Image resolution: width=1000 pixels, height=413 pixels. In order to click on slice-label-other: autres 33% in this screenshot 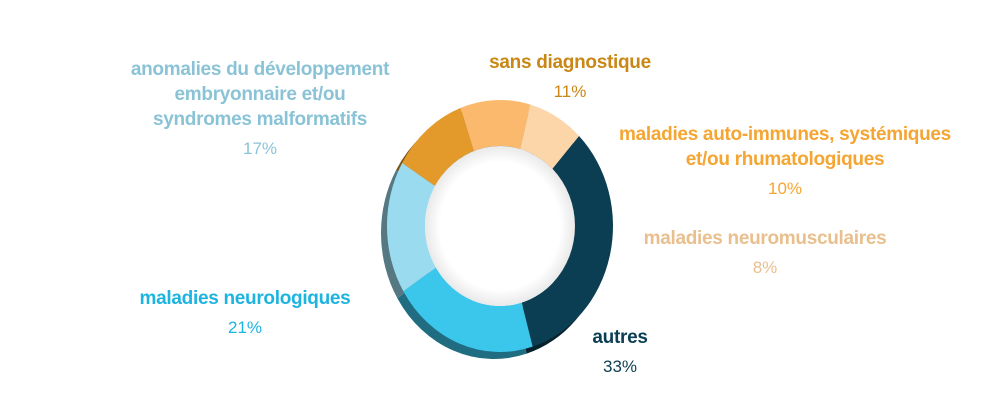, I will do `click(620, 352)`.